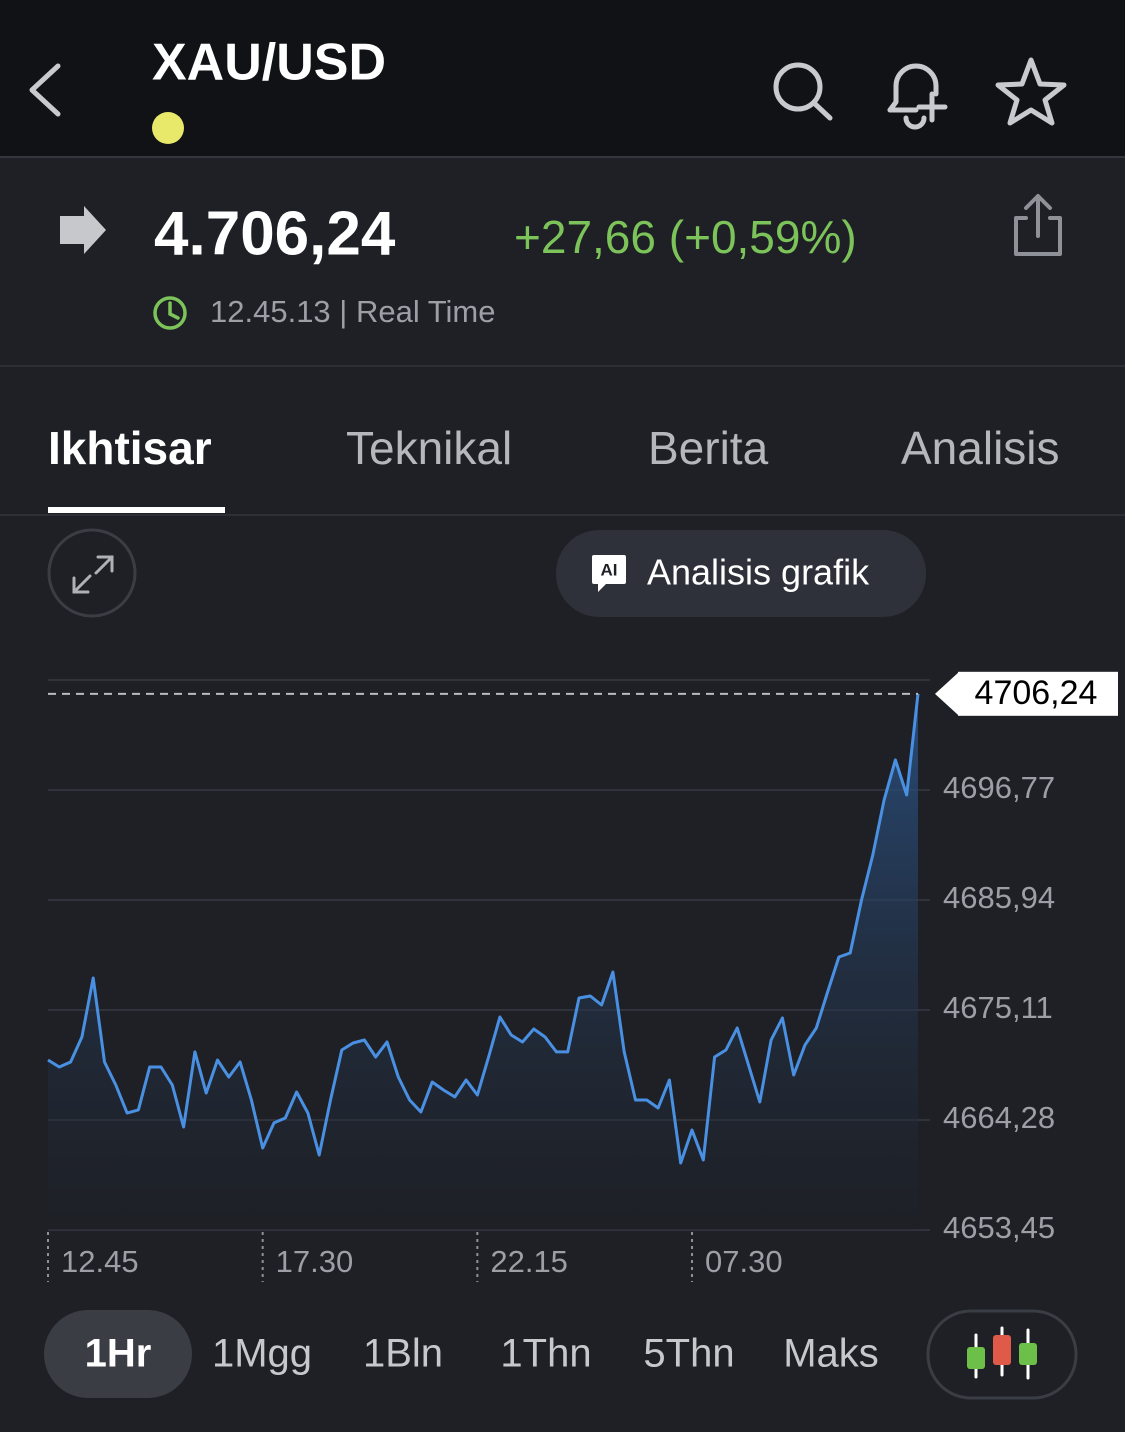  I want to click on current-price-box, so click(1038, 693).